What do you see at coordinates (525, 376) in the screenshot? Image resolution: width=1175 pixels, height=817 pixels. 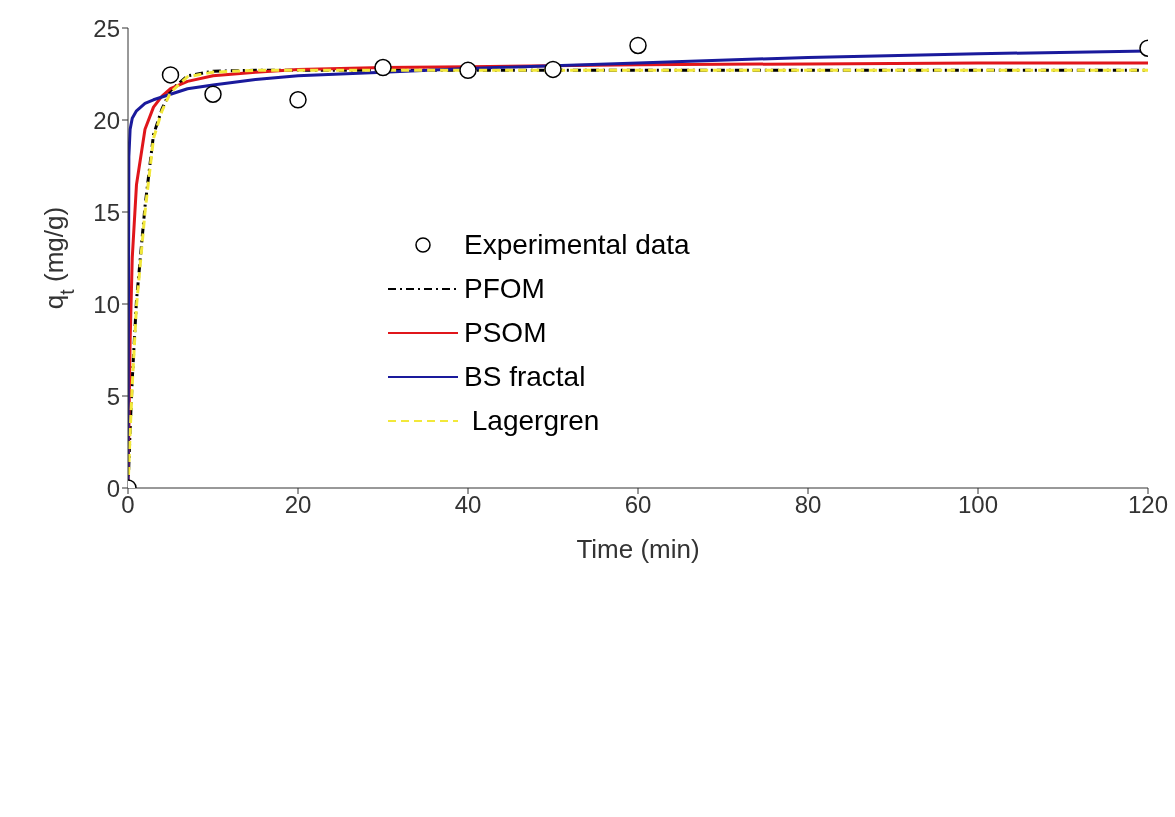 I see `legend-label: BS fractal` at bounding box center [525, 376].